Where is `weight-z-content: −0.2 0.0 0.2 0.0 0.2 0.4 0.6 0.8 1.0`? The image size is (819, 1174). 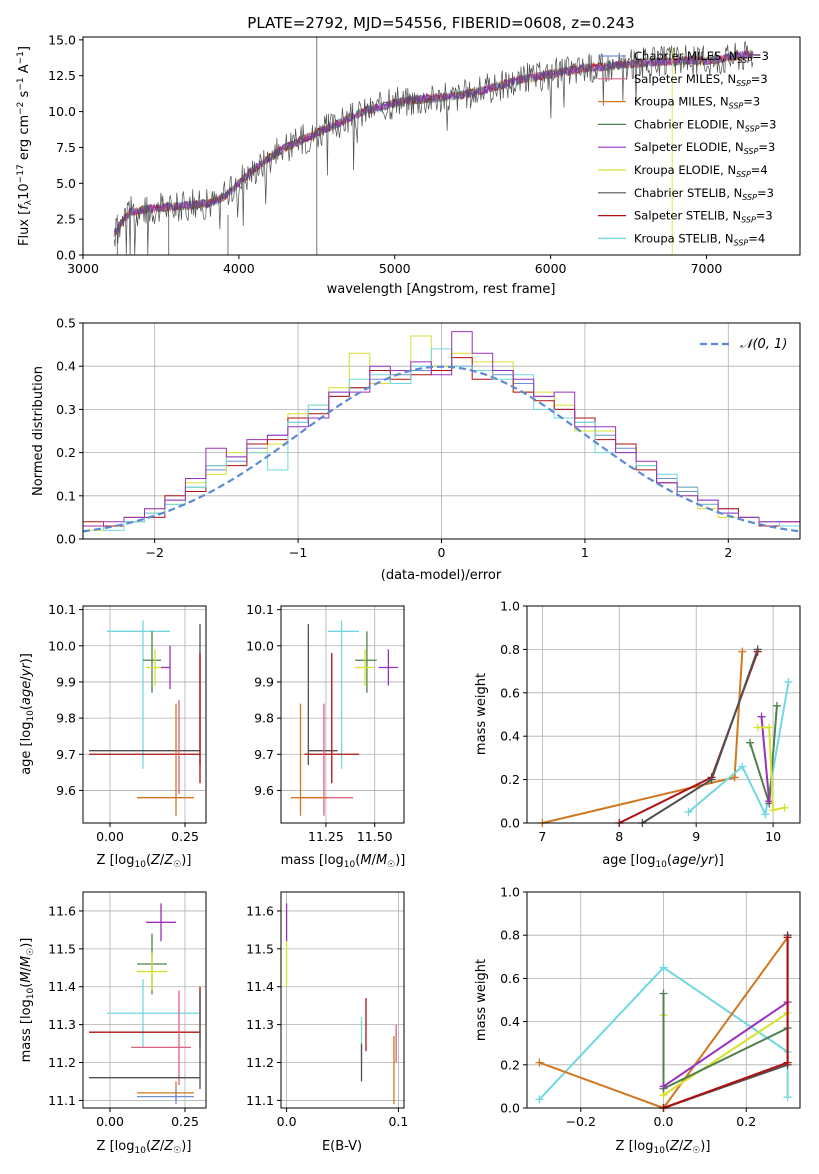
weight-z-content: −0.2 0.0 0.2 0.0 0.2 0.4 0.6 0.8 1.0 is located at coordinates (650, 1007).